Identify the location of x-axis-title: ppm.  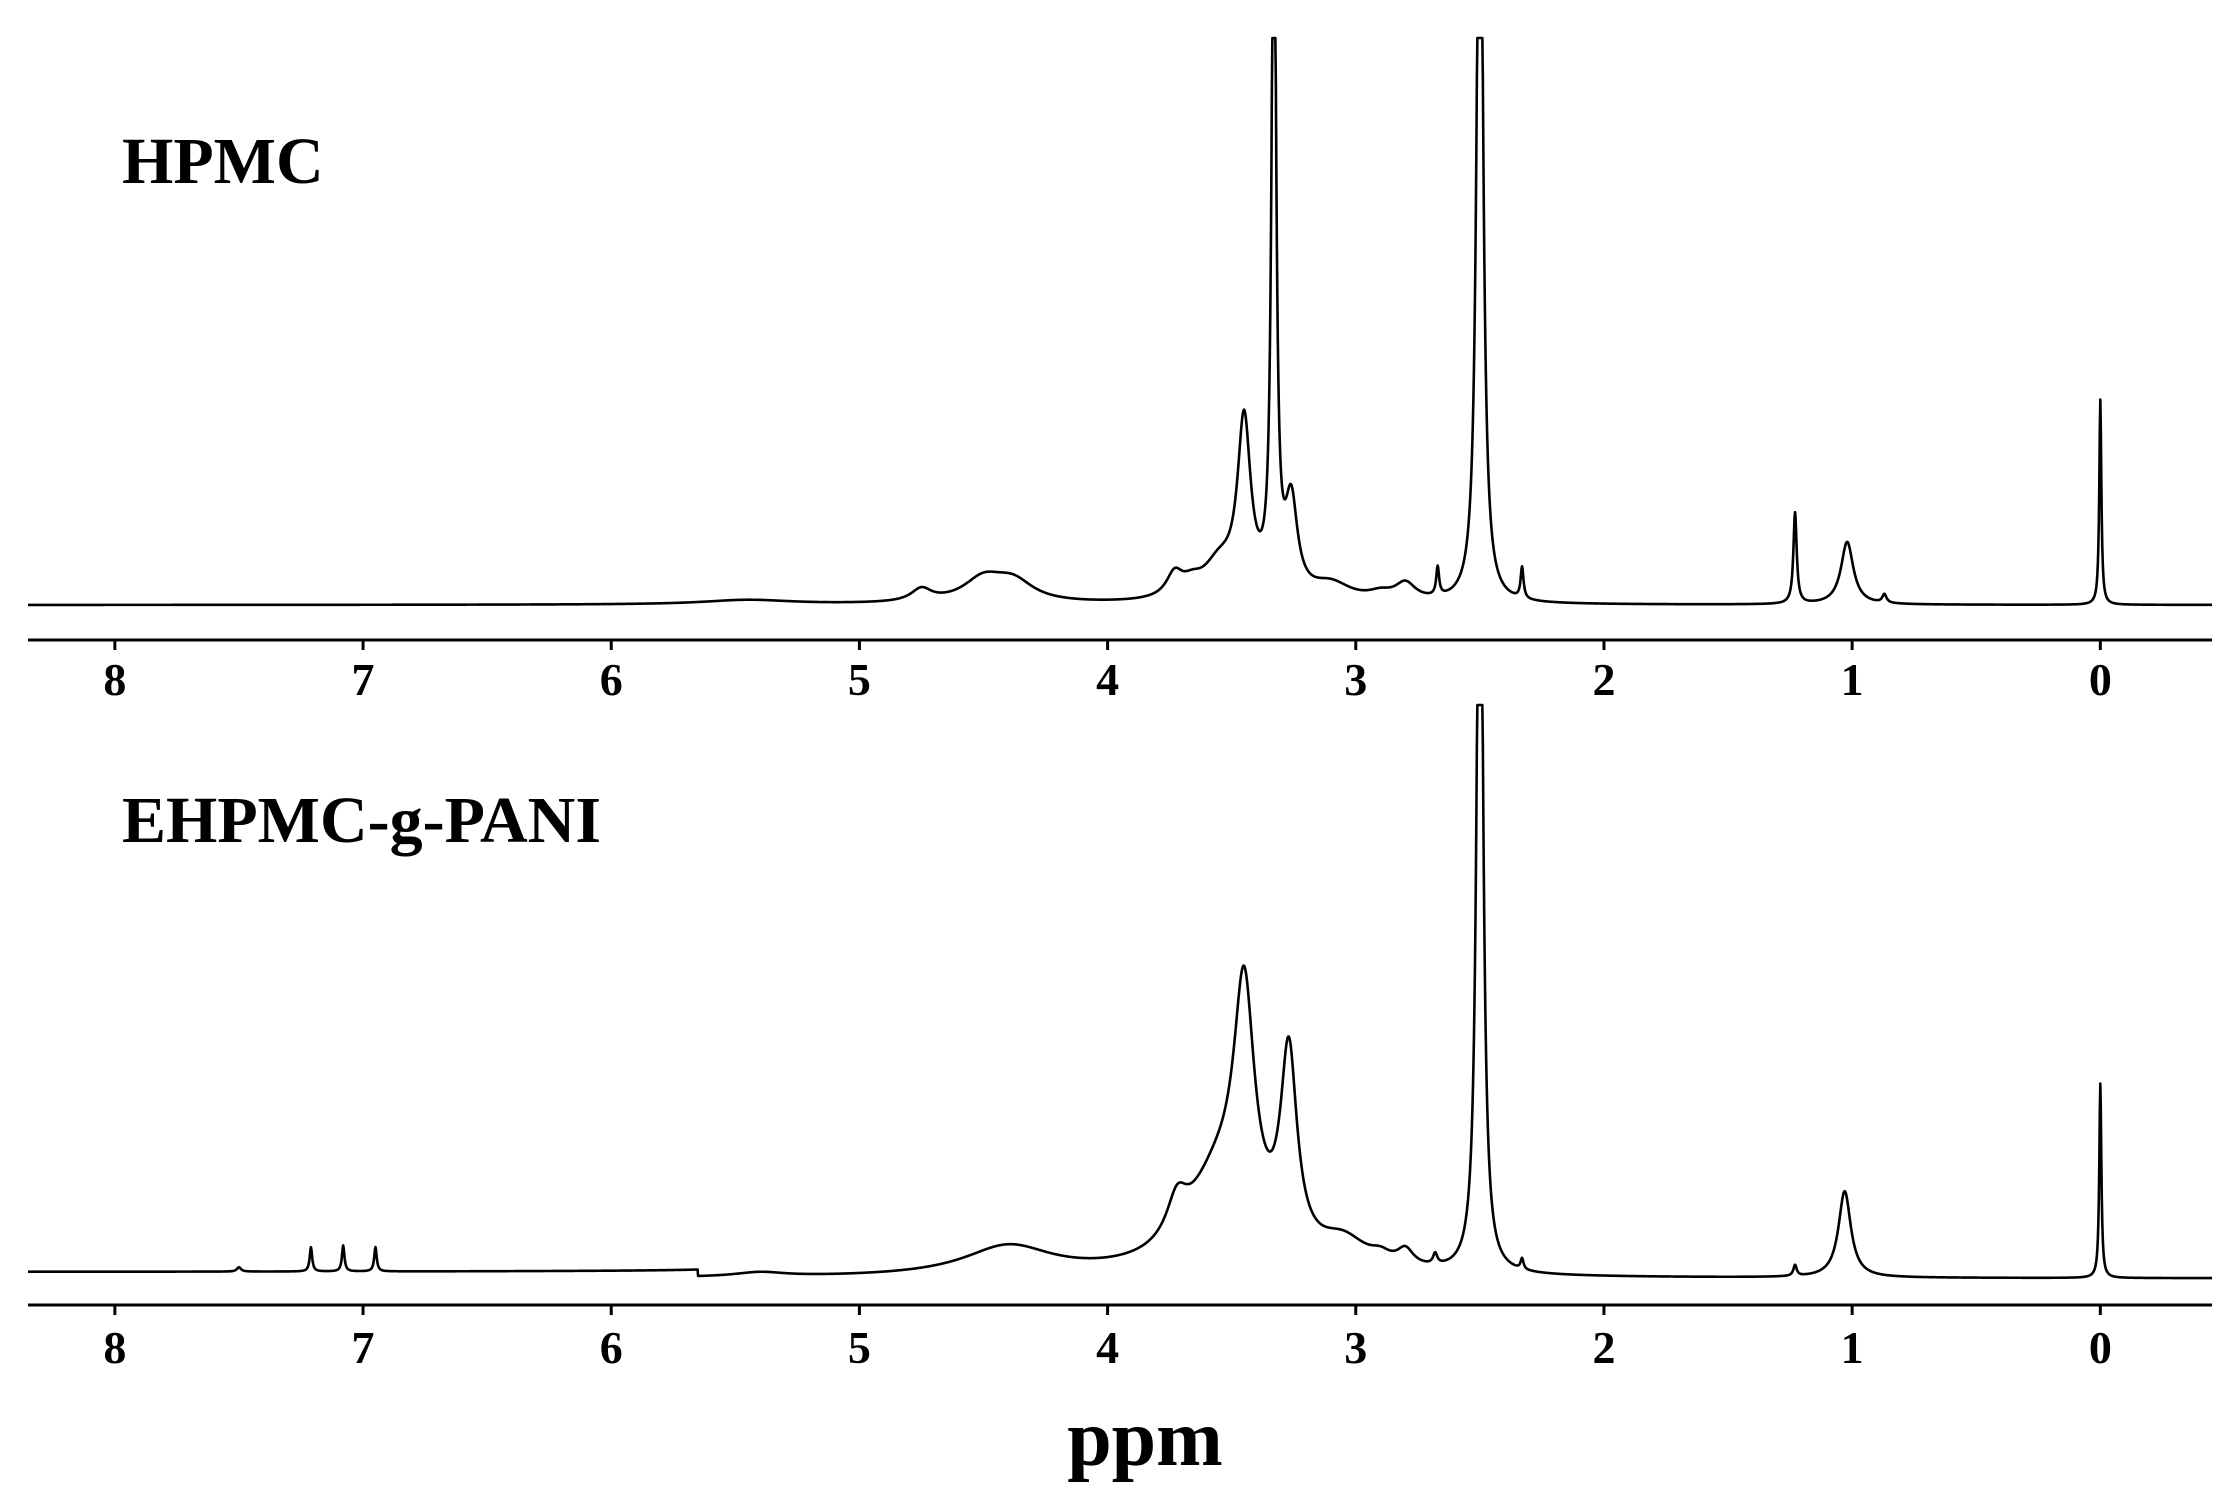
(1145, 1439).